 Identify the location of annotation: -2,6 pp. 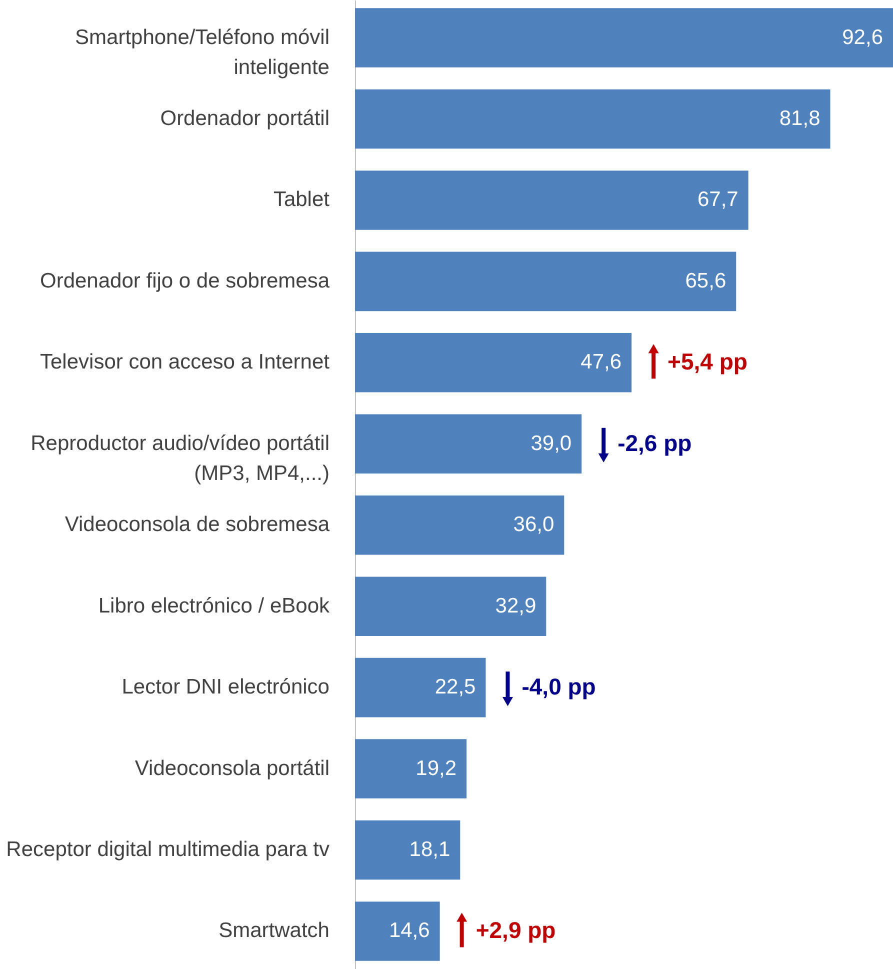
(655, 443).